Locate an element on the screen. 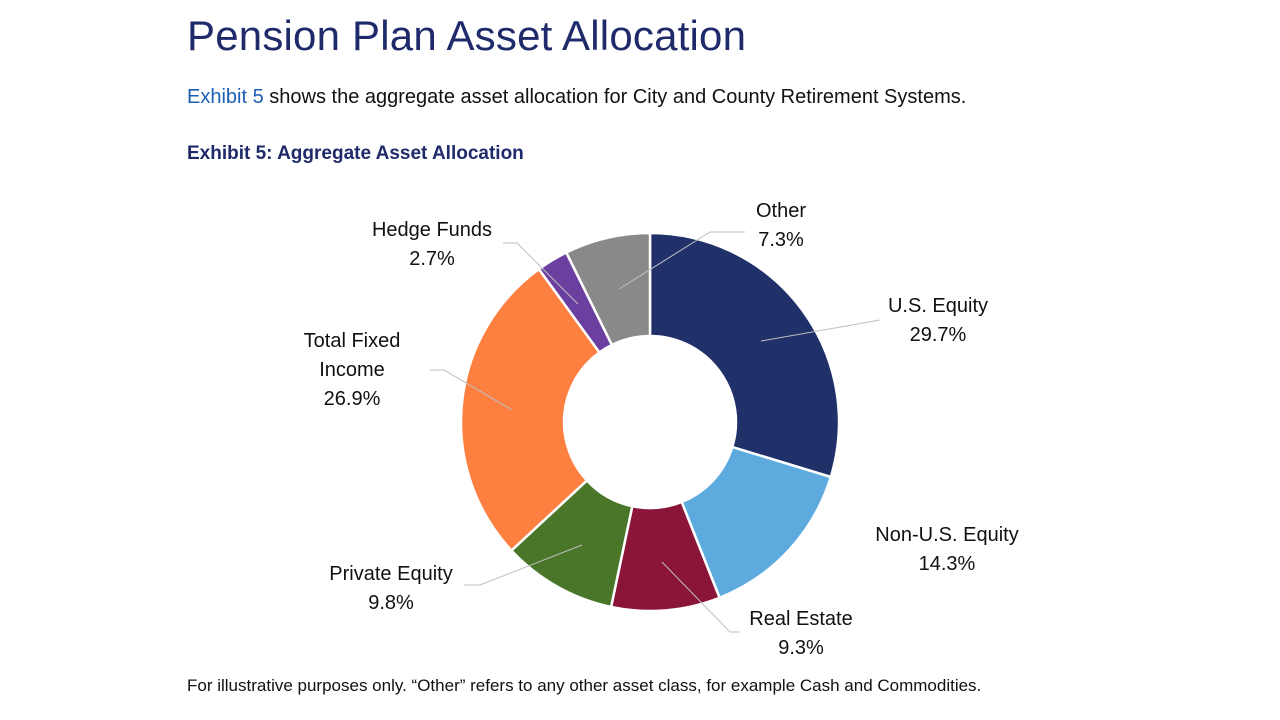  label-value: 29.7% is located at coordinates (938, 335).